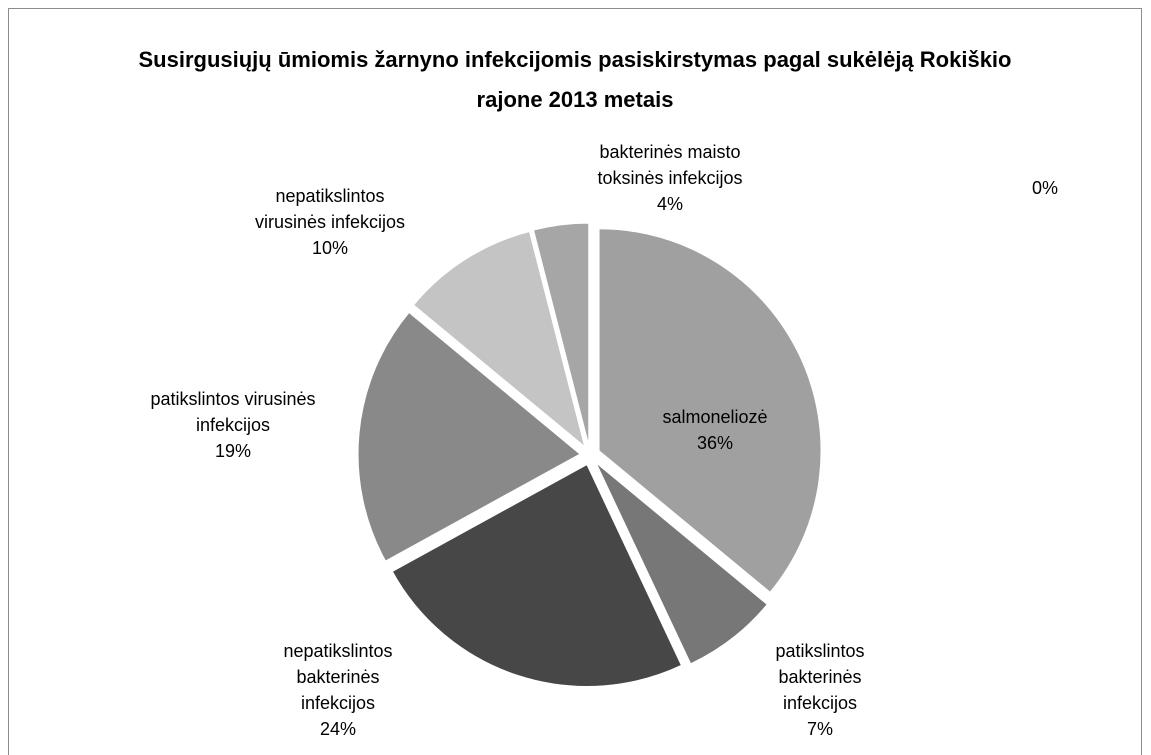 This screenshot has width=1151, height=755. I want to click on slice-value: 24%, so click(338, 729).